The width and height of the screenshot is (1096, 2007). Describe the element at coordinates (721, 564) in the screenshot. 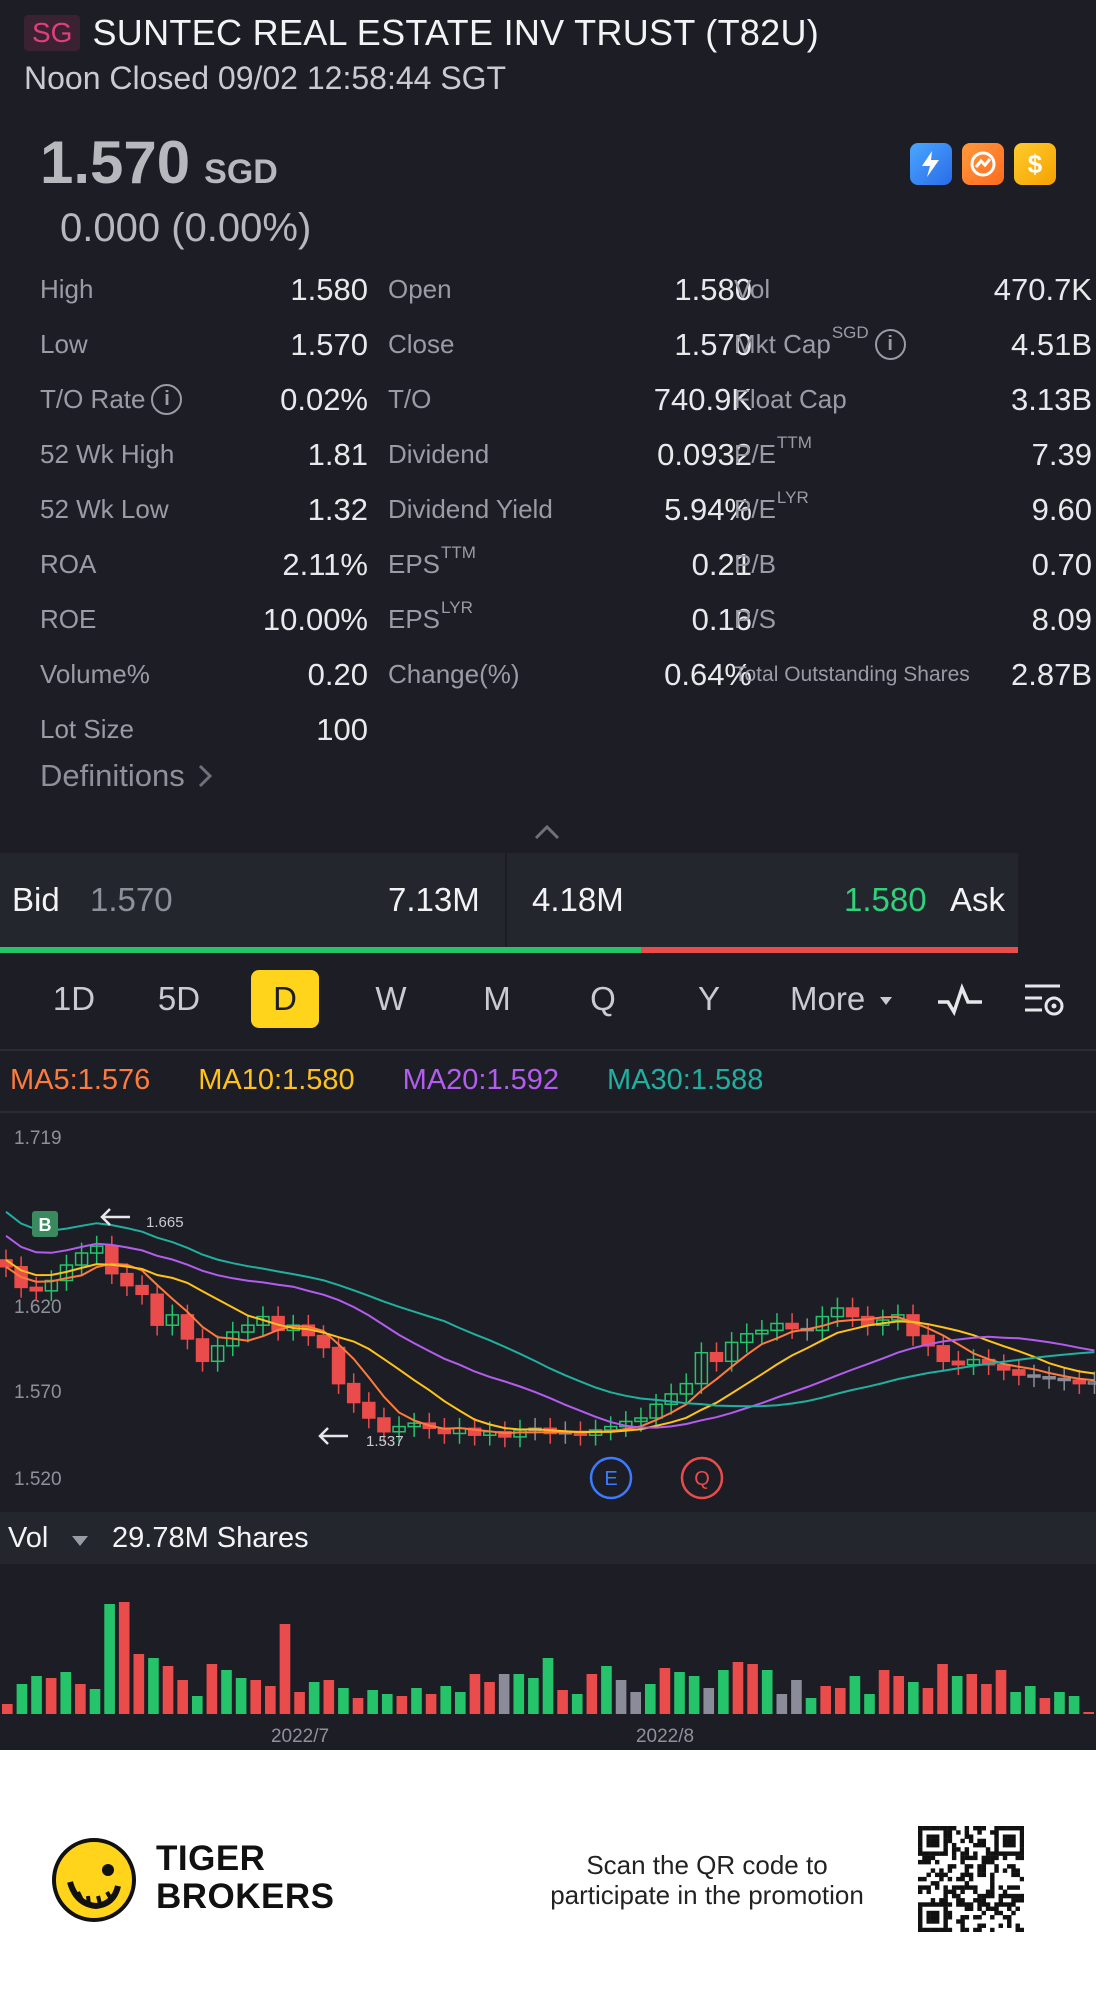

I see `stat-value: 0.21` at that location.